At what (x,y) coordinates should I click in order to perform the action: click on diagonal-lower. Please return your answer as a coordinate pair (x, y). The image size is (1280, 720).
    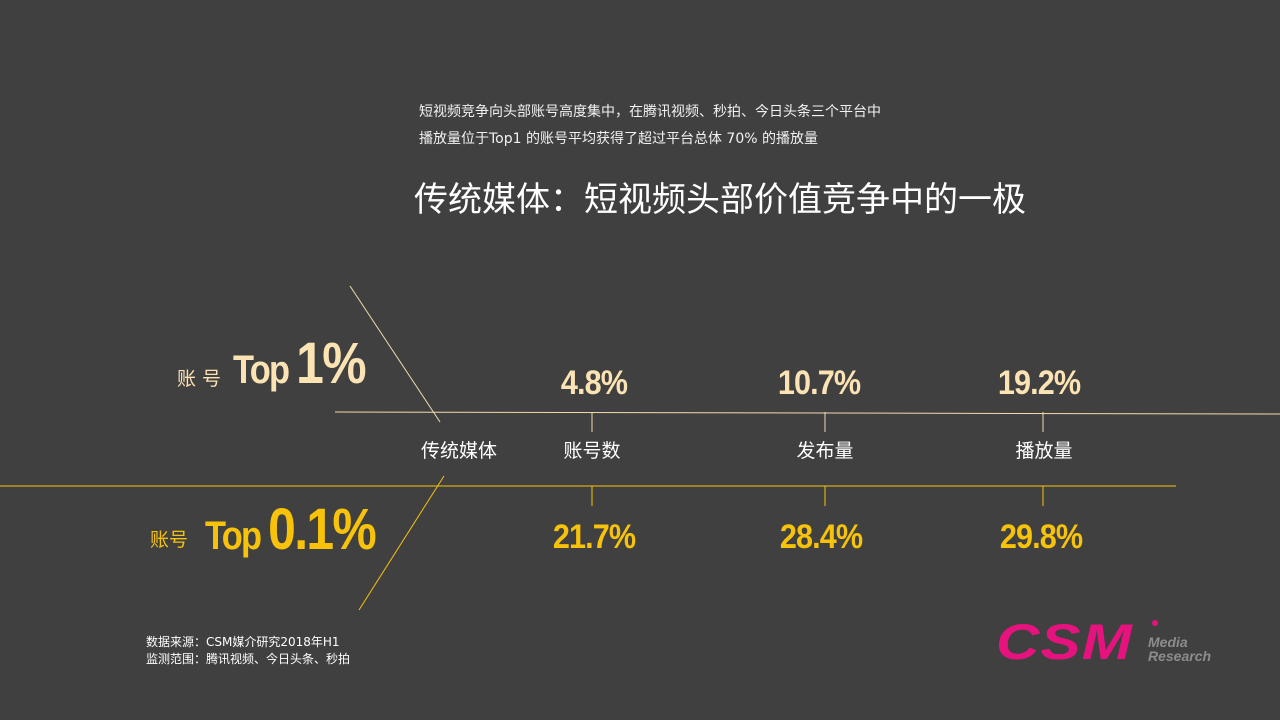
    Looking at the image, I should click on (401, 543).